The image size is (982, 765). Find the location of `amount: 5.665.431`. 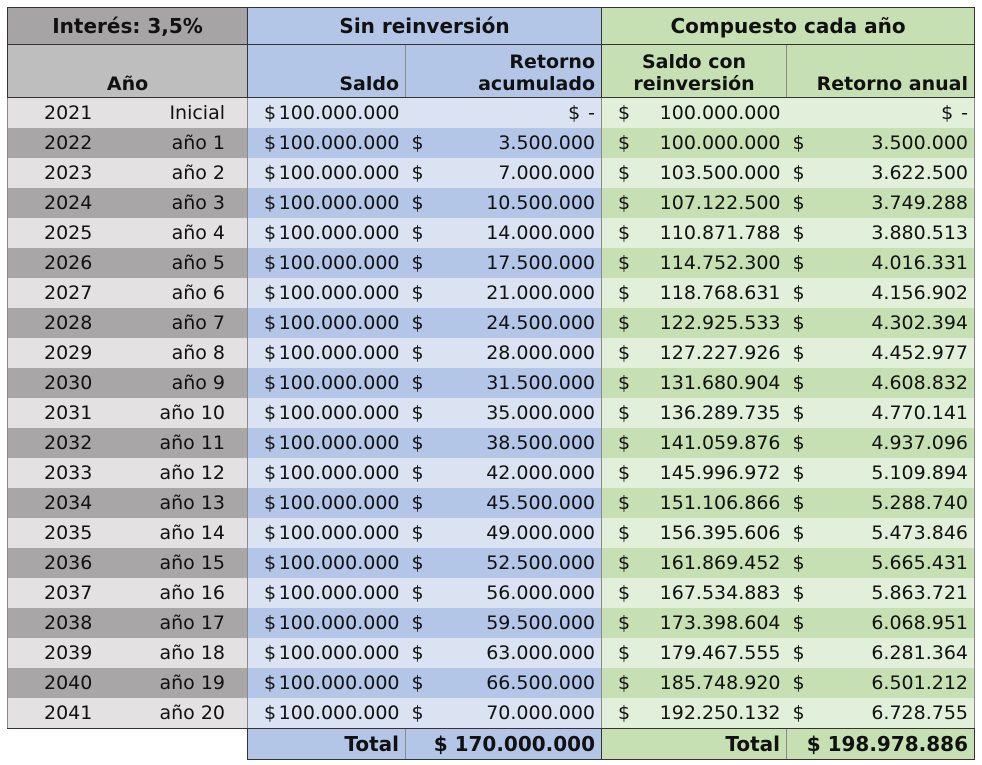

amount: 5.665.431 is located at coordinates (920, 563).